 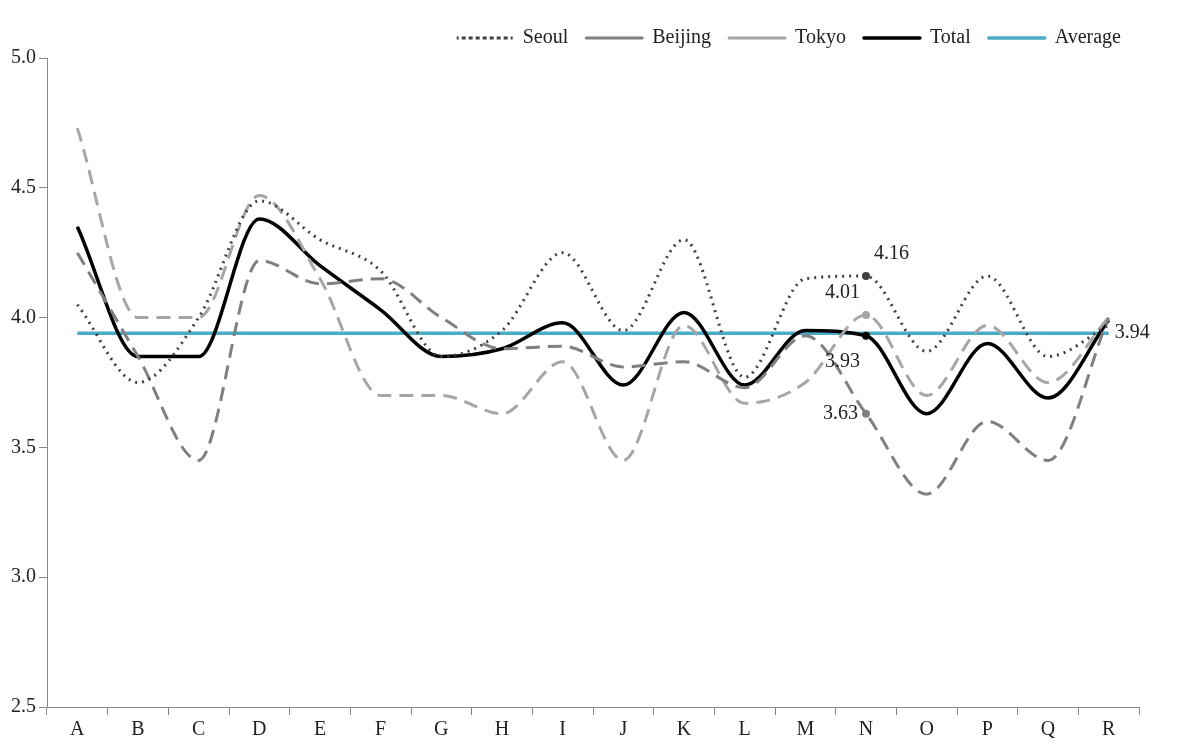 What do you see at coordinates (78, 728) in the screenshot?
I see `x-tick-label: A` at bounding box center [78, 728].